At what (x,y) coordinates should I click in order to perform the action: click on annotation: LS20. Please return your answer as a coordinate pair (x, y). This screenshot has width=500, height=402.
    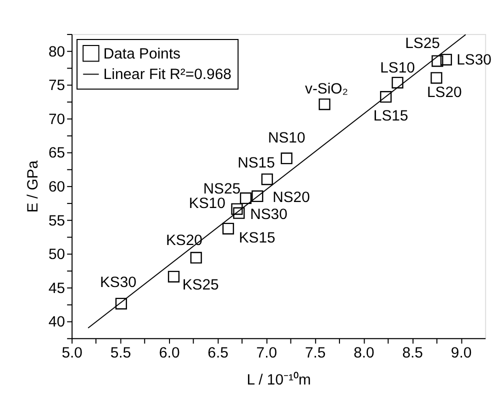
    Looking at the image, I should click on (444, 92).